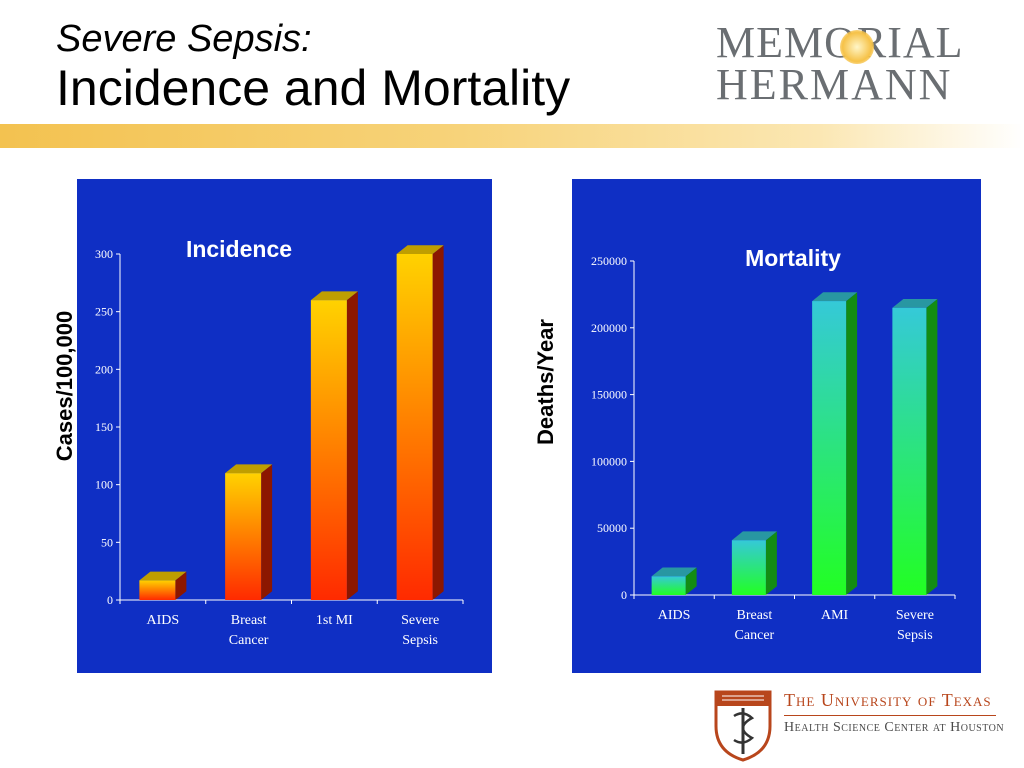 The width and height of the screenshot is (1024, 768). What do you see at coordinates (609, 328) in the screenshot?
I see `mortality-y-tick-label: 200000` at bounding box center [609, 328].